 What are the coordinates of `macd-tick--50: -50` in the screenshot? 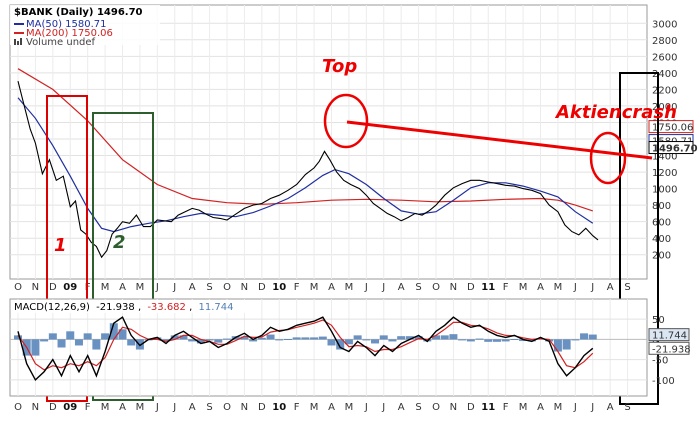 It's located at (660, 361).